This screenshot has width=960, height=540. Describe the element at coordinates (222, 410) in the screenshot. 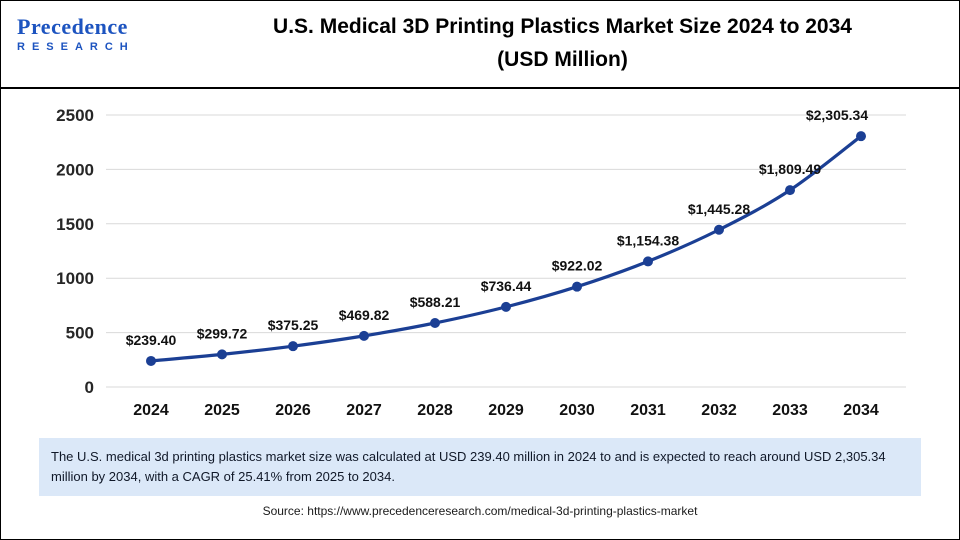

I see `x-tick-label: 2025` at that location.